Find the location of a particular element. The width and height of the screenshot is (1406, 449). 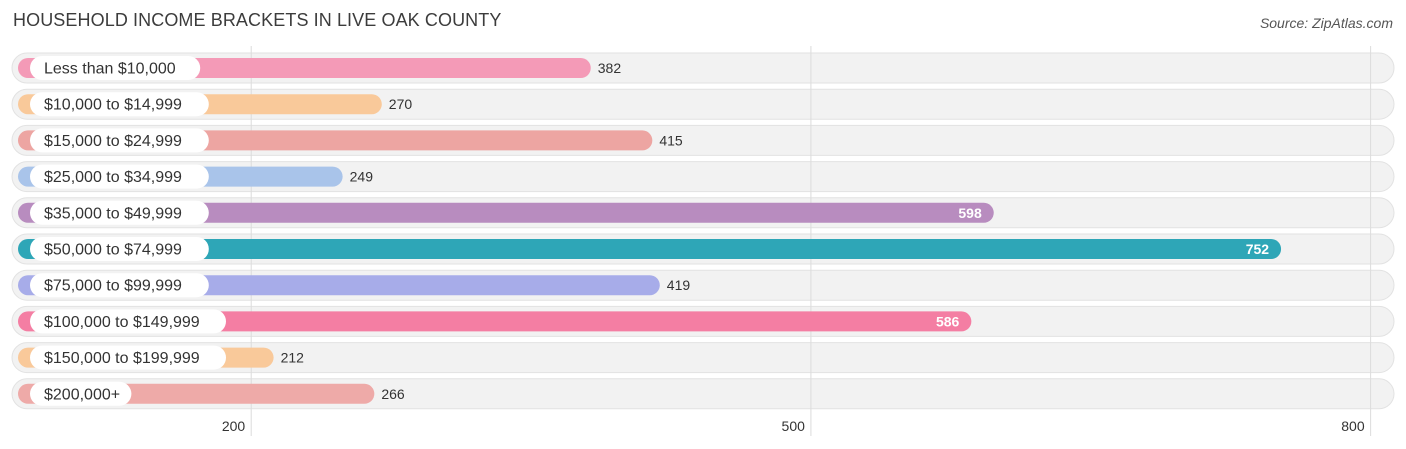

category-label: $35,000 to $49,999 is located at coordinates (113, 213).